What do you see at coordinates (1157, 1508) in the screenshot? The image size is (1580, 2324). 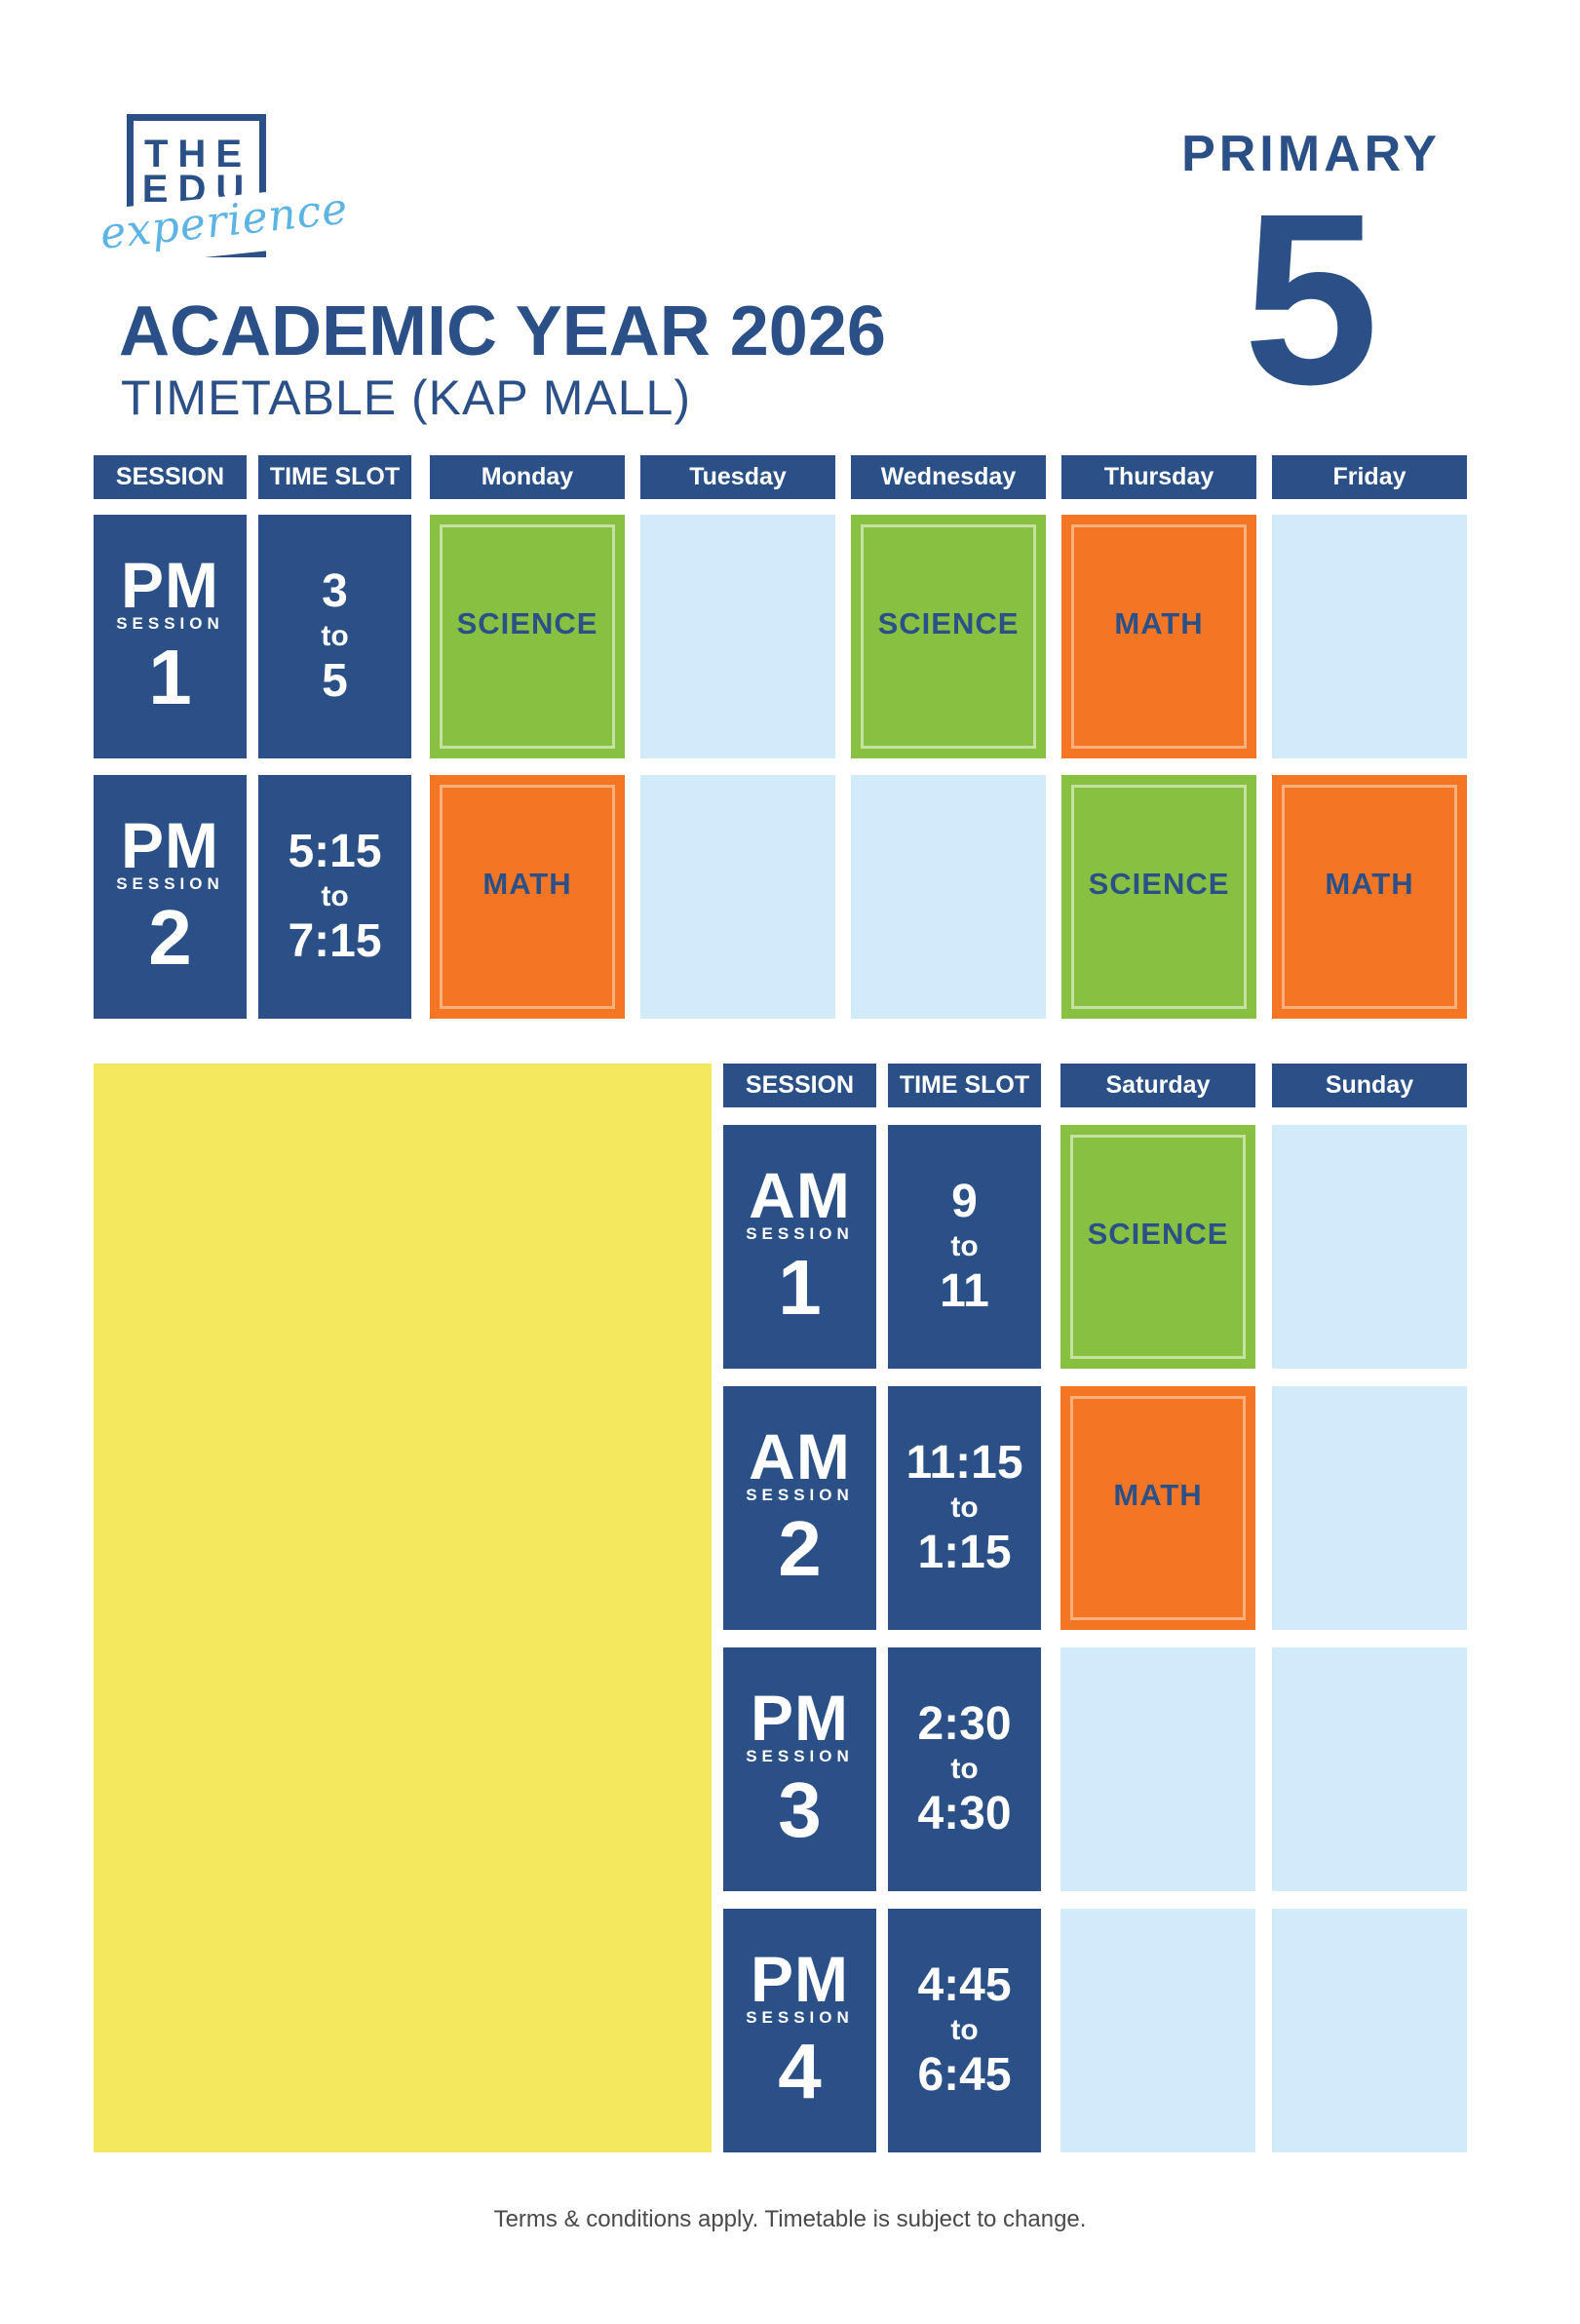 I see `class-cell-saturday-am2: MATH` at bounding box center [1157, 1508].